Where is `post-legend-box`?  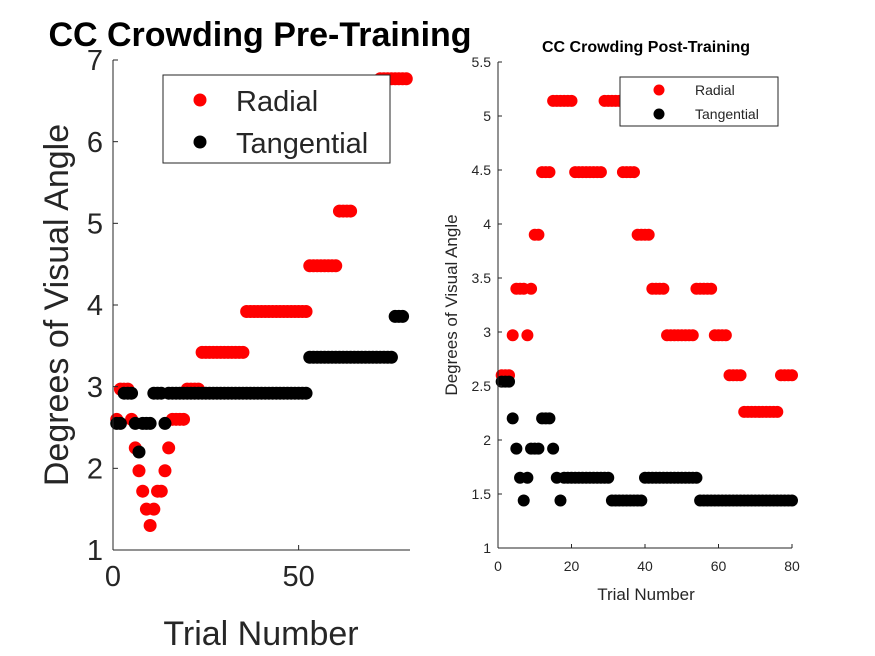 post-legend-box is located at coordinates (699, 101).